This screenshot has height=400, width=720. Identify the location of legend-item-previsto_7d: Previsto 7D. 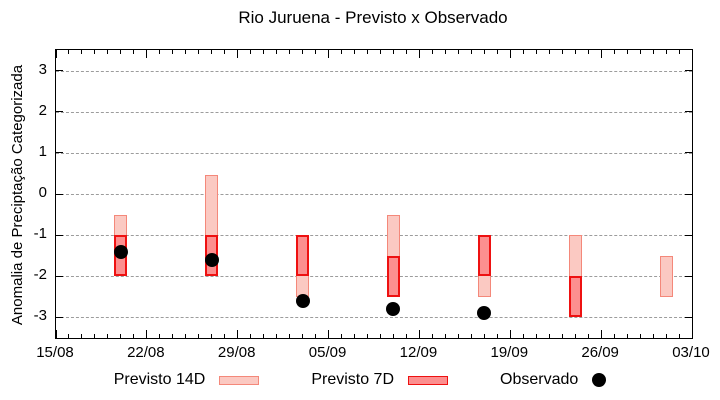
(380, 380).